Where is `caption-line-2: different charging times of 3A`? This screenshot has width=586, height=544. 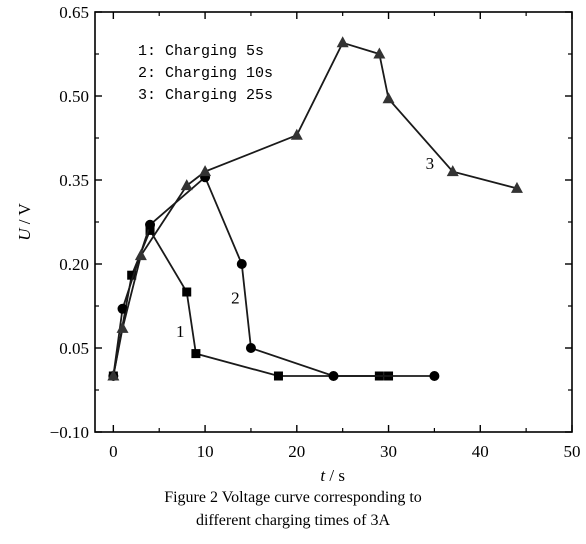
caption-line-2: different charging times of 3A is located at coordinates (293, 520).